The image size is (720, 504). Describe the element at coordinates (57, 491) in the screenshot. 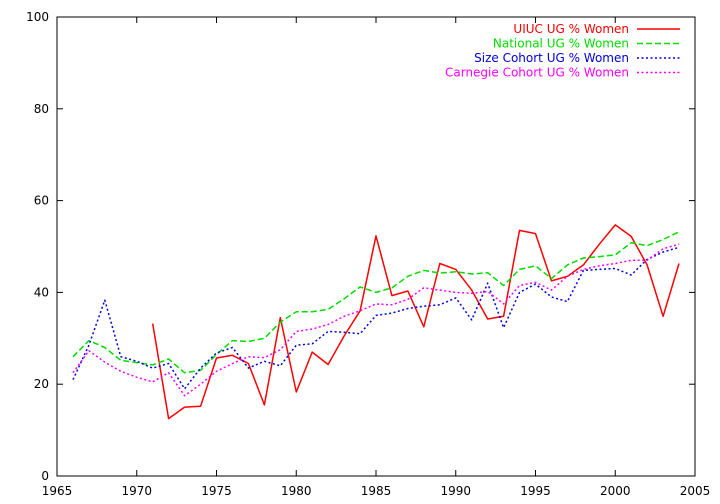

I see `x-tick-label: 1965` at that location.